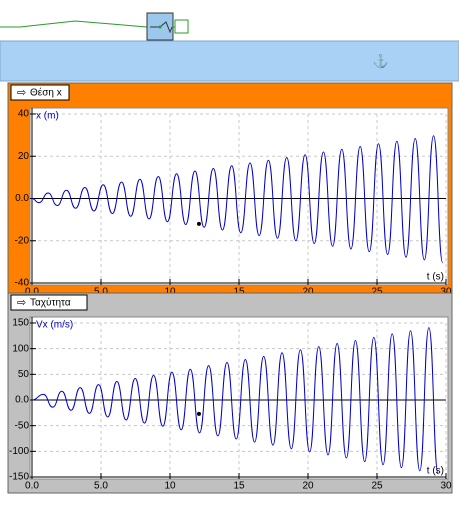 The width and height of the screenshot is (459, 505). Describe the element at coordinates (47, 116) in the screenshot. I see `y-axis-label: x (m)` at that location.